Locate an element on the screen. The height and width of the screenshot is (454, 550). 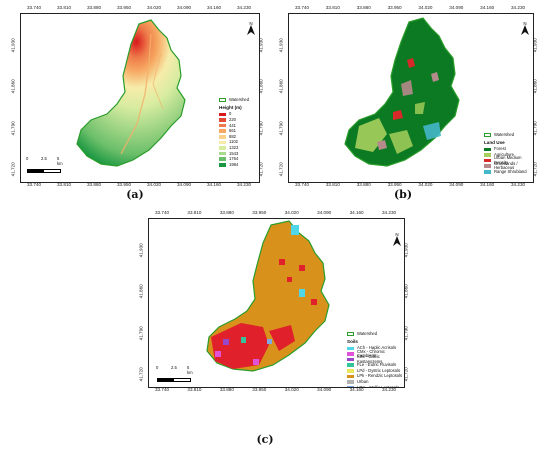
legend-item-label: FLe - Eutric Fluvisols is located at coordinates (377, 365).